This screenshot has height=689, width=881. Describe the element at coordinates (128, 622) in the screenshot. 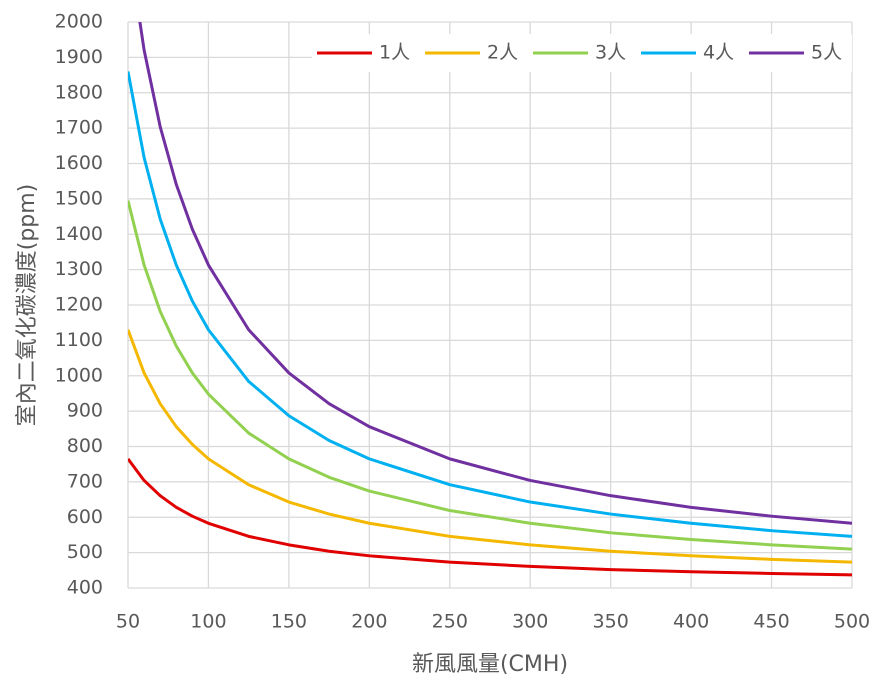

I see `x-tick-label: 50` at that location.